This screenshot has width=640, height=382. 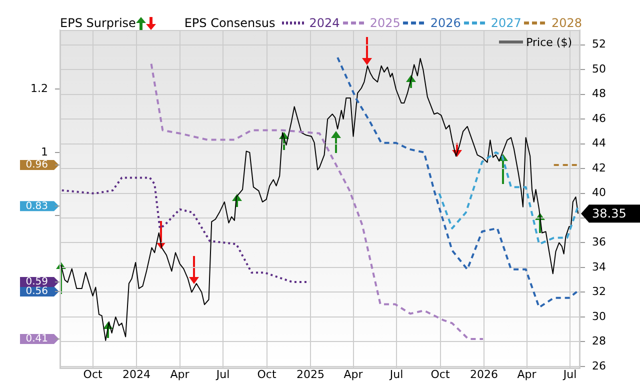 What do you see at coordinates (506, 23) in the screenshot?
I see `legend-label: 2027` at bounding box center [506, 23].